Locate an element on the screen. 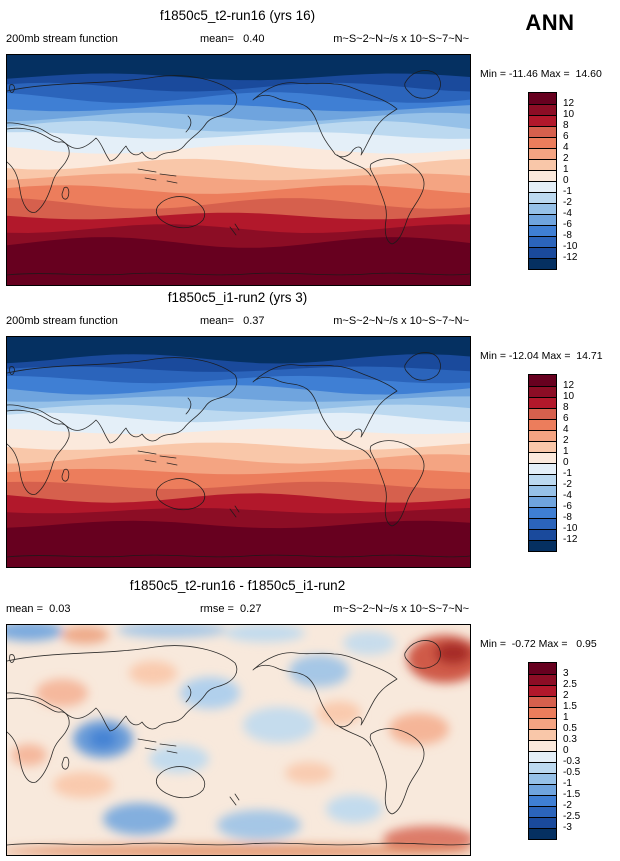 Image resolution: width=620 pixels, height=861 pixels. colorbar-tick-label: -1.5 is located at coordinates (572, 794).